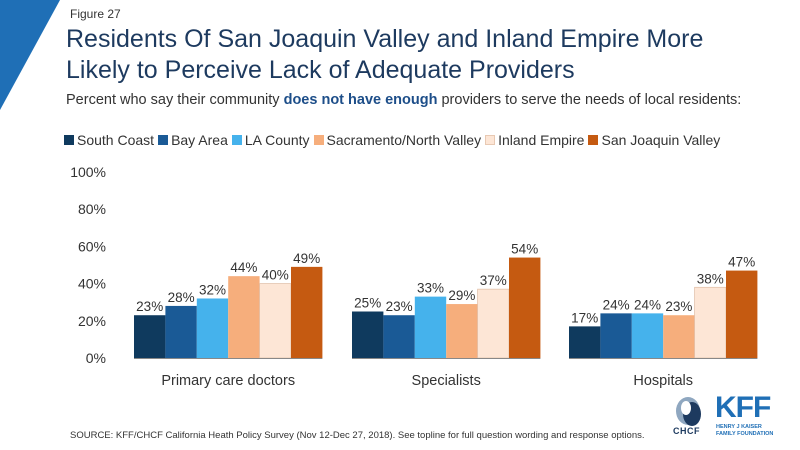  I want to click on subtitle-prefix: Percent who say their community, so click(175, 100).